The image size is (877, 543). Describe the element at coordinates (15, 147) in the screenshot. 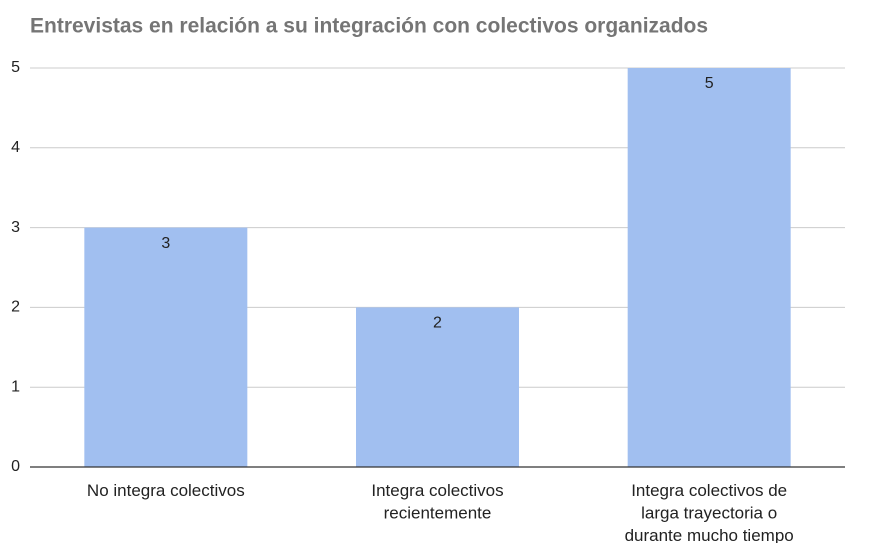

I see `y-tick-label: 4` at that location.